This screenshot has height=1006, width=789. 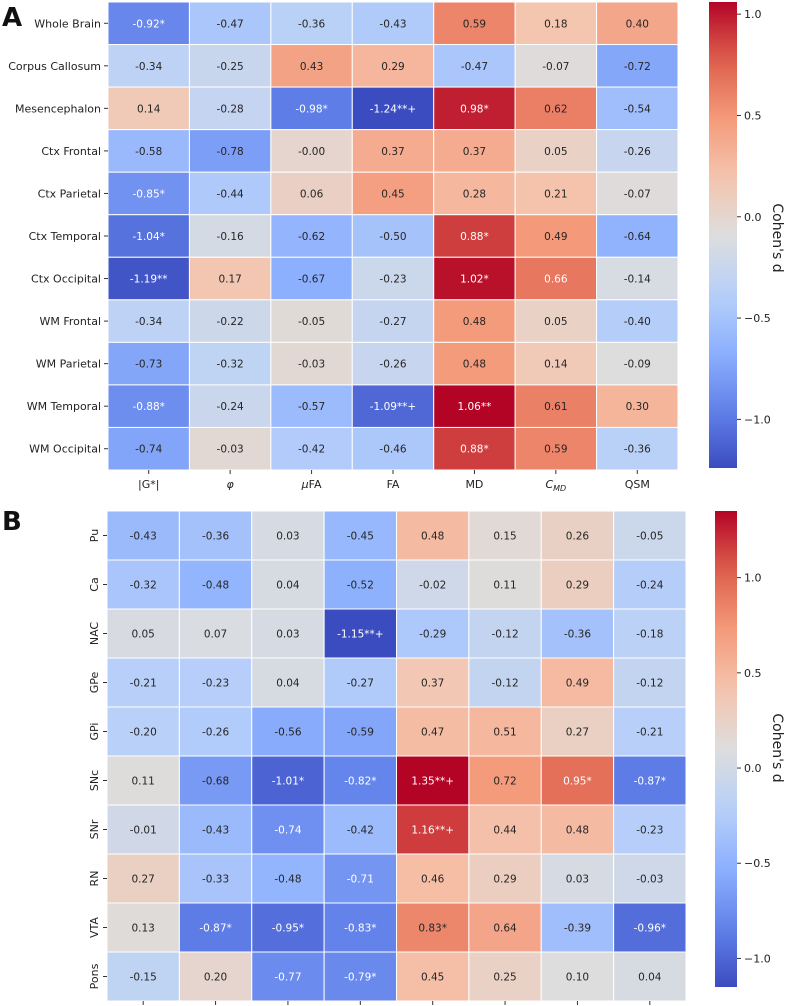 What do you see at coordinates (649, 537) in the screenshot?
I see `panelB-cell-label: -0.05` at bounding box center [649, 537].